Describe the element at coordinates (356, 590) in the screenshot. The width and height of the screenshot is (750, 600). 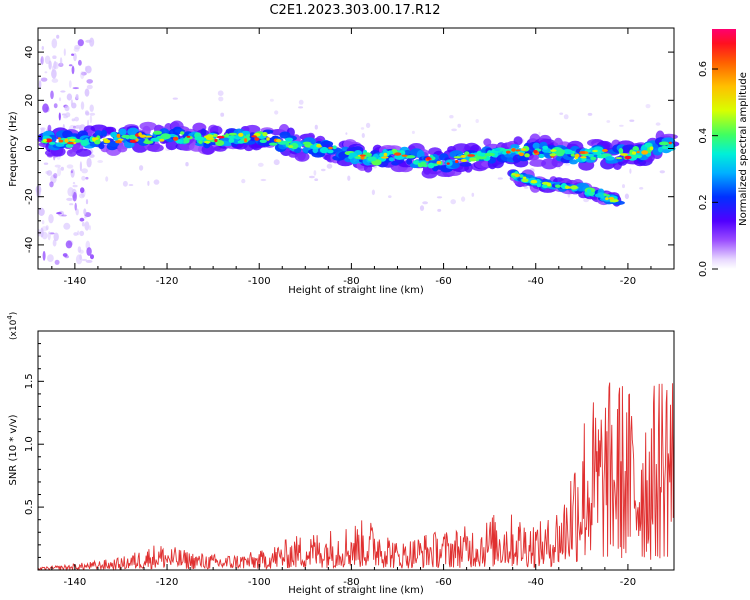
I see `snr-xlabel: Height of straight line (km)` at that location.